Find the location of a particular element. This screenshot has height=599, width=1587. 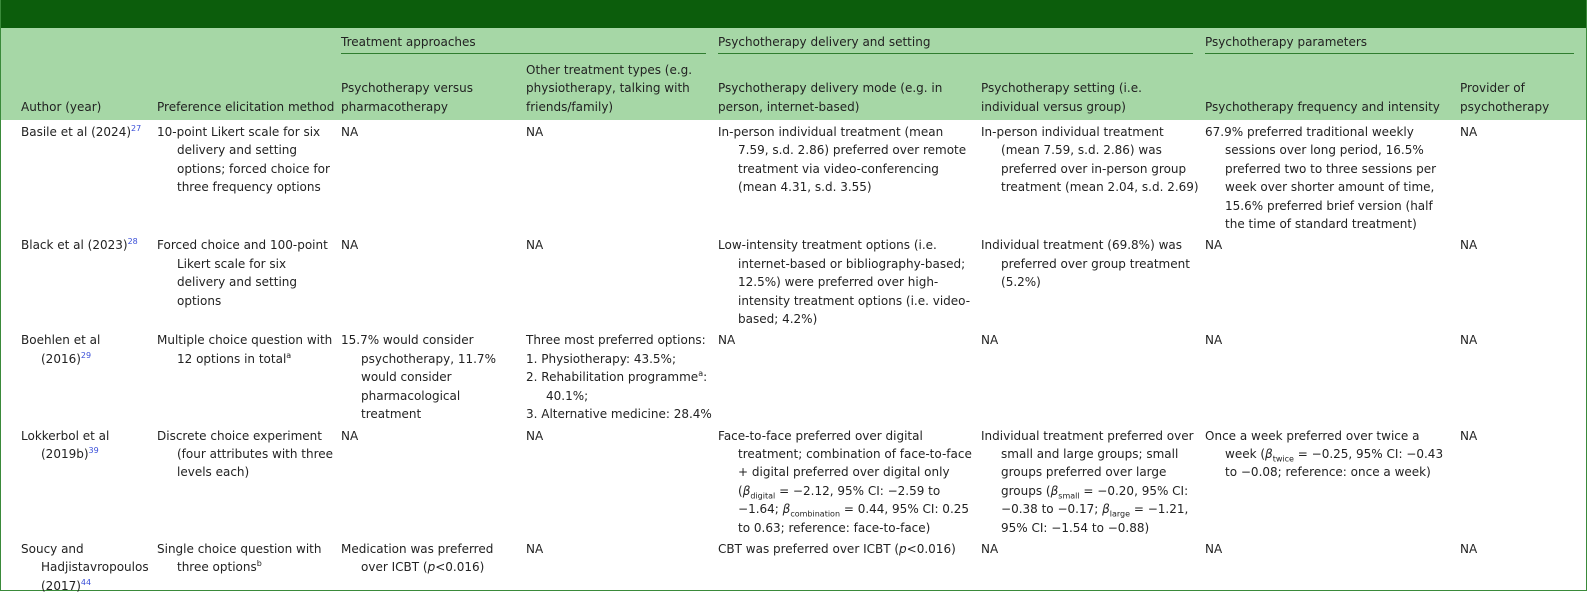

cell-text: 1. Physiotherapy: 43.5%; is located at coordinates (601, 358).